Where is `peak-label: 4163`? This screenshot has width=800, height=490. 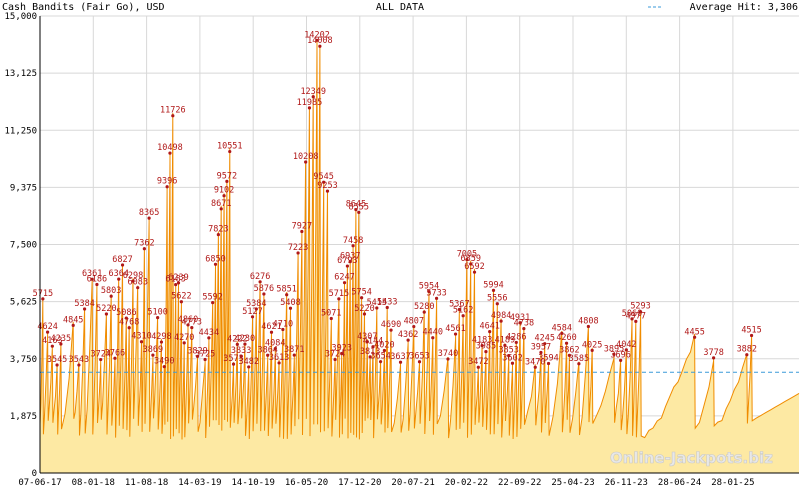
peak-label: 4163 is located at coordinates (52, 341).